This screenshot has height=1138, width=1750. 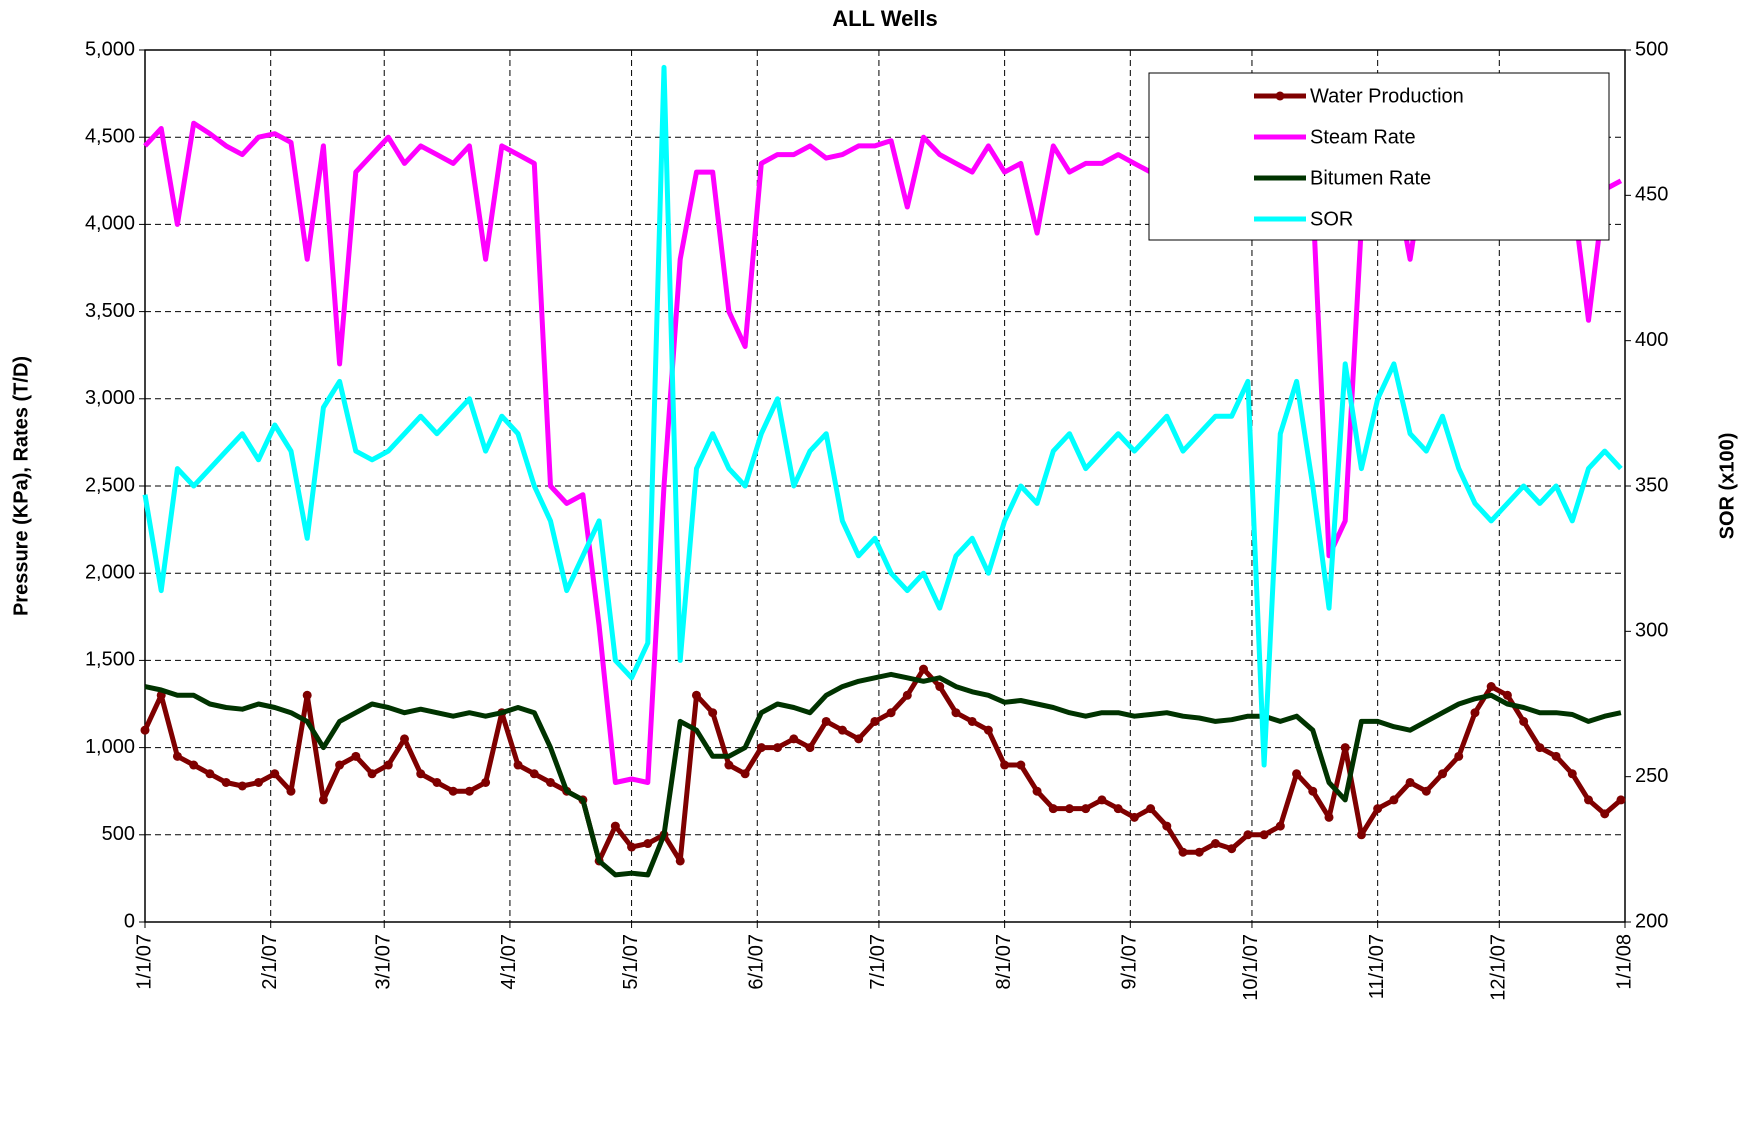 What do you see at coordinates (270, 962) in the screenshot?
I see `x-tick-label: 2/1/07` at bounding box center [270, 962].